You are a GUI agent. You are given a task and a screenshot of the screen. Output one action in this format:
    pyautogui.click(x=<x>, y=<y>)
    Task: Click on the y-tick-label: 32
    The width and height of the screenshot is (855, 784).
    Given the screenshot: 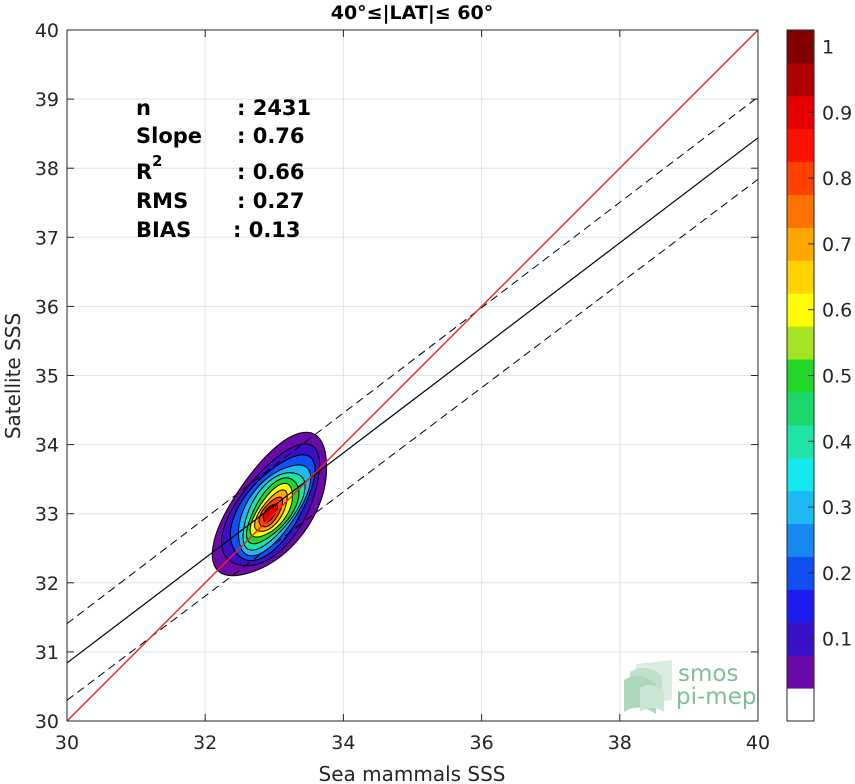 What is the action you would take?
    pyautogui.click(x=47, y=584)
    